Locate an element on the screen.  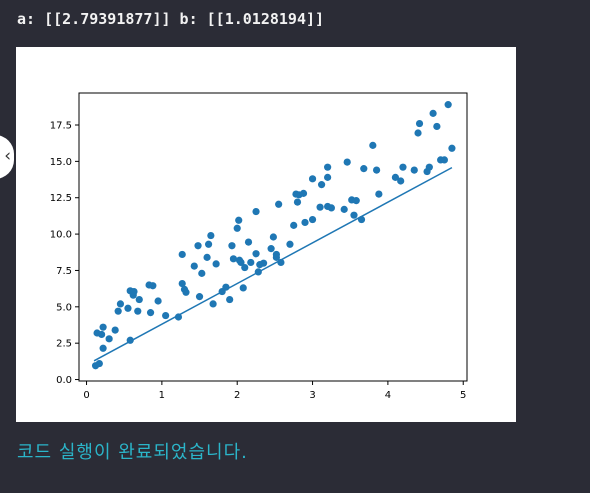
chevron-left-icon: ‹ is located at coordinates (7, 156).